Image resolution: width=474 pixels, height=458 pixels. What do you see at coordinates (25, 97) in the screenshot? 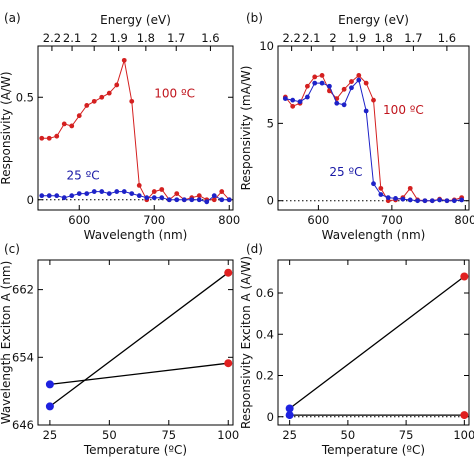
I see `y-tick-label: 0.5` at bounding box center [25, 97].